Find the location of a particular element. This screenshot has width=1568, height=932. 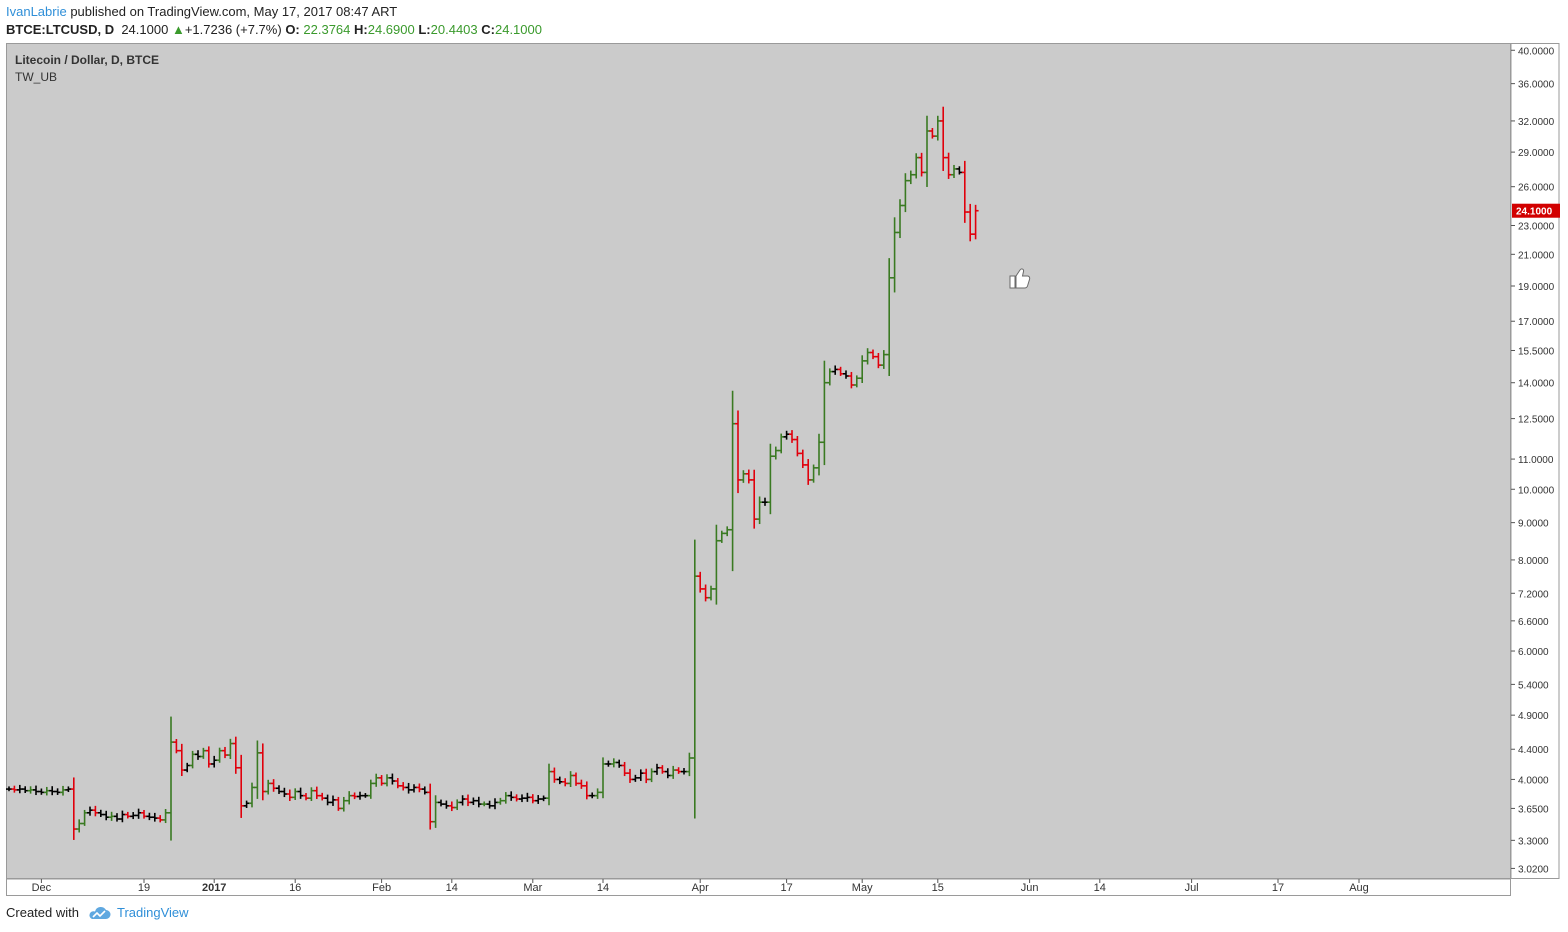

x-tick-label: Mar is located at coordinates (532, 888).